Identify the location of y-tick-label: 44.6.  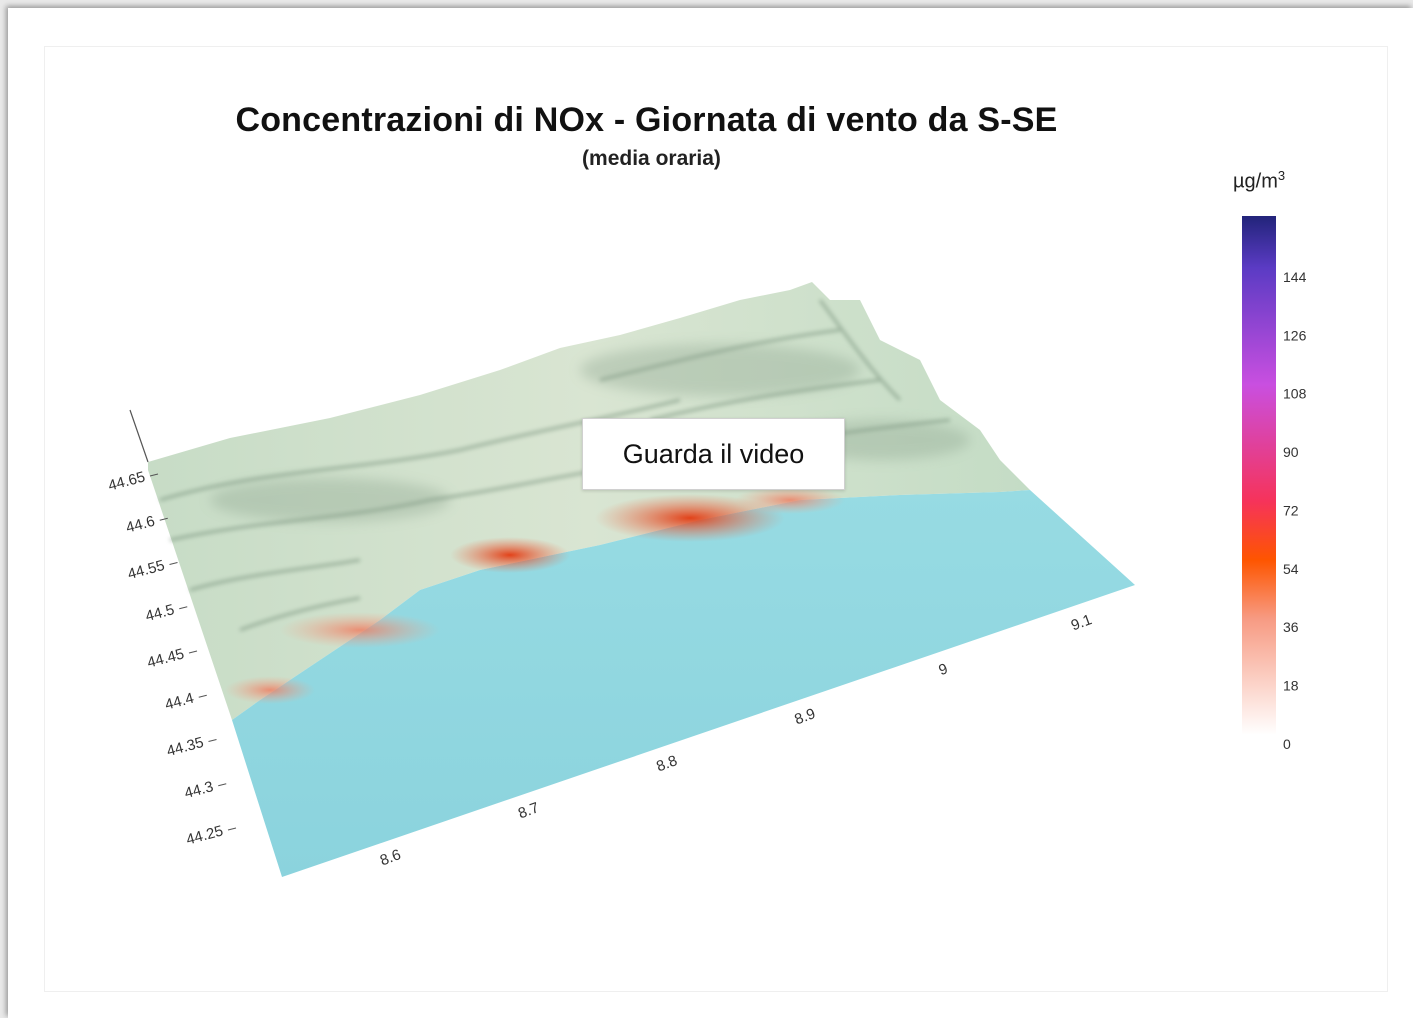
(140, 525).